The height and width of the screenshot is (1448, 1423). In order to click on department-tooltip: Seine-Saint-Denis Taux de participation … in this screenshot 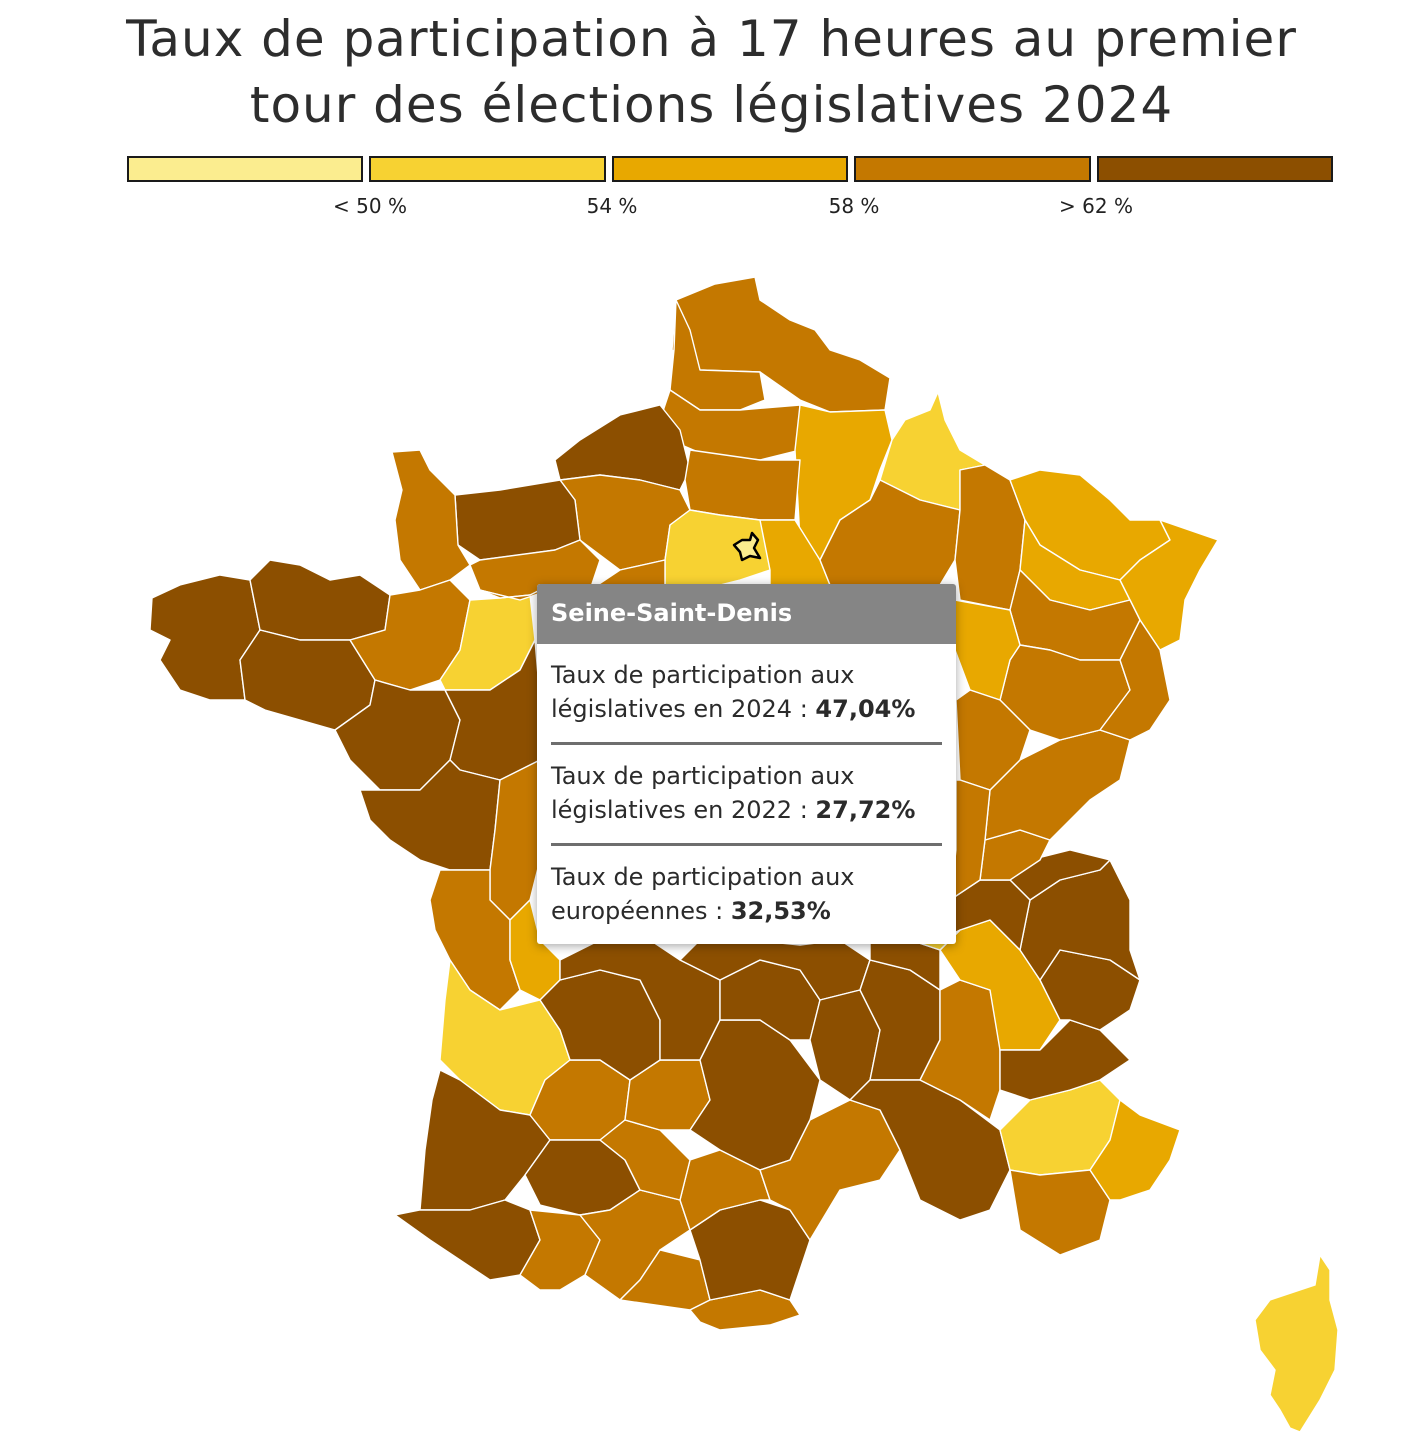, I will do `click(746, 764)`.